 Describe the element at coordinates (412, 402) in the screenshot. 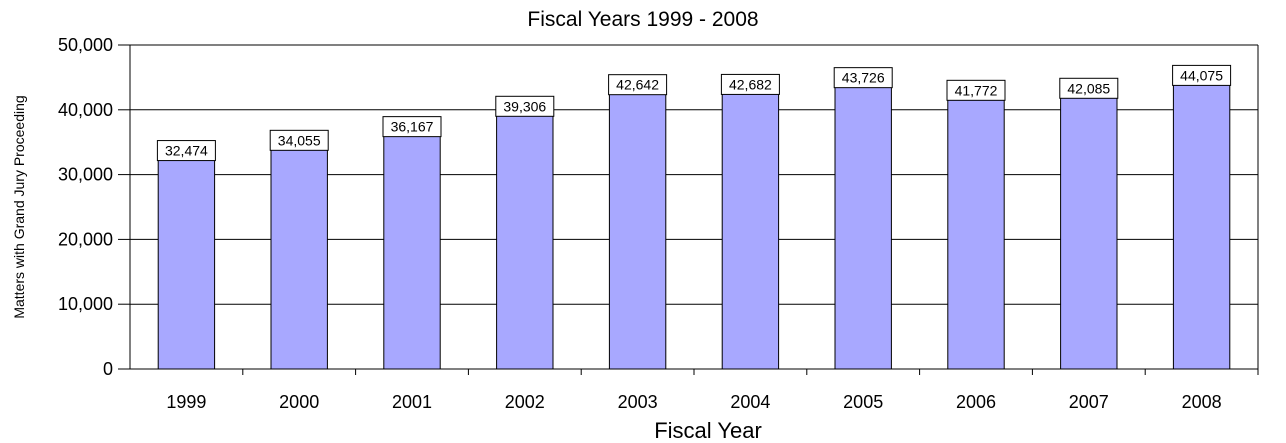

I see `x-tick-label: 2001` at that location.